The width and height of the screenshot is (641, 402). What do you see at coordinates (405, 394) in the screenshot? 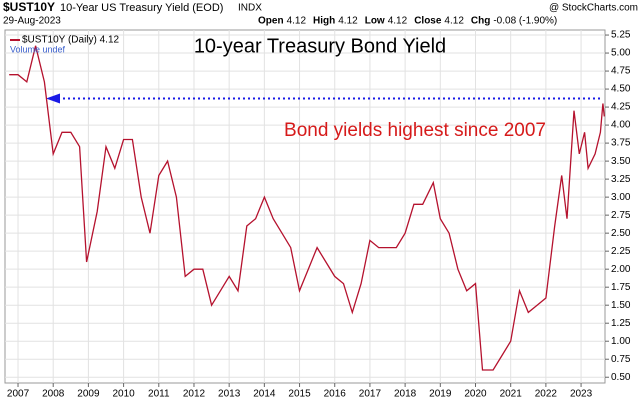
I see `x-tick-label: 2018` at bounding box center [405, 394].